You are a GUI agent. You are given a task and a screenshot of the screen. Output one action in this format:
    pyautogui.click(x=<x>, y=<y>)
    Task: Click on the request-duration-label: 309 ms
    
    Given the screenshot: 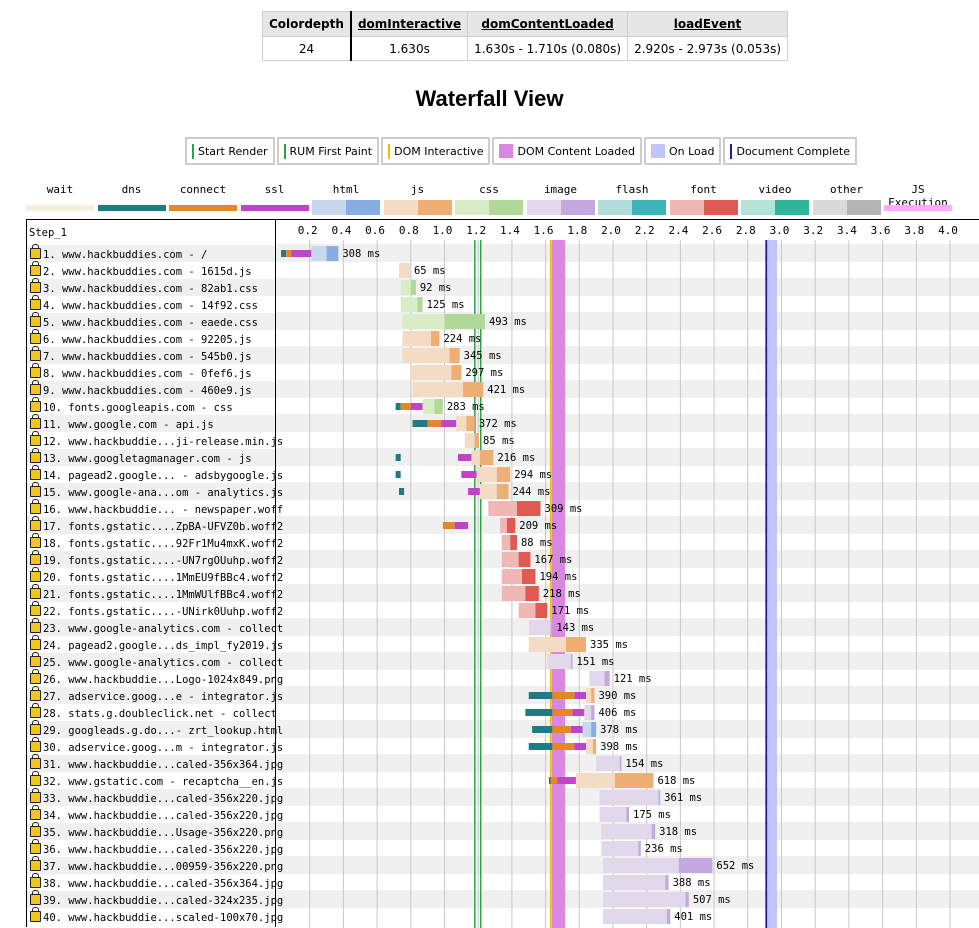 What is the action you would take?
    pyautogui.click(x=564, y=509)
    